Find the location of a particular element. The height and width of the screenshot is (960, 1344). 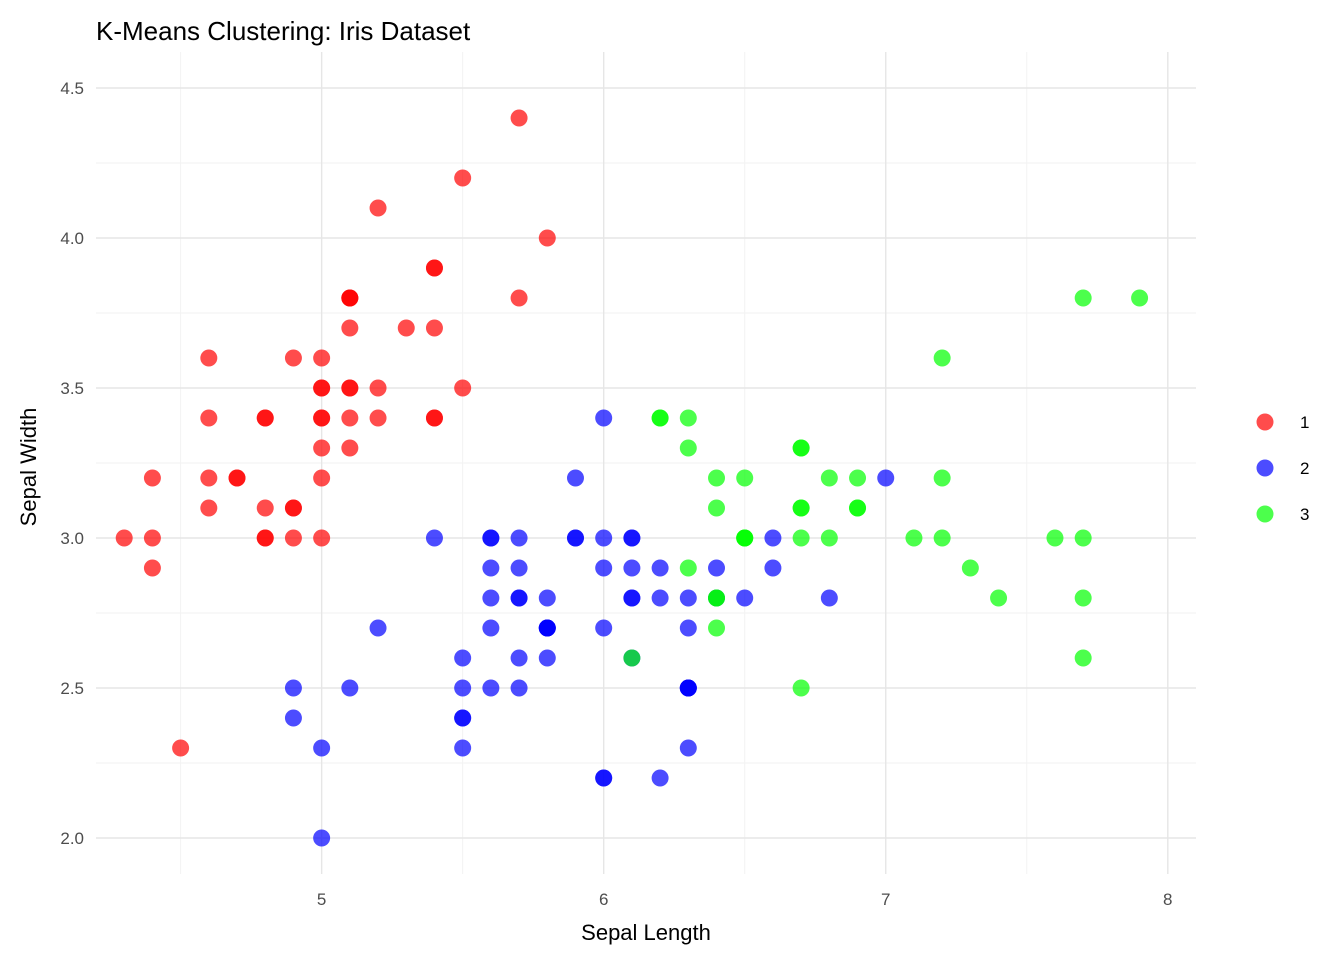

x-tick-label: 7 is located at coordinates (885, 899).